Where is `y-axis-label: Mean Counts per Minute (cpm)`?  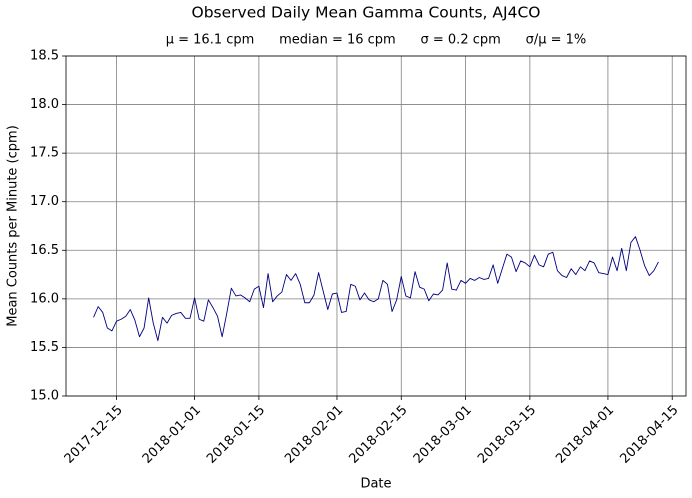
y-axis-label: Mean Counts per Minute (cpm) is located at coordinates (13, 226).